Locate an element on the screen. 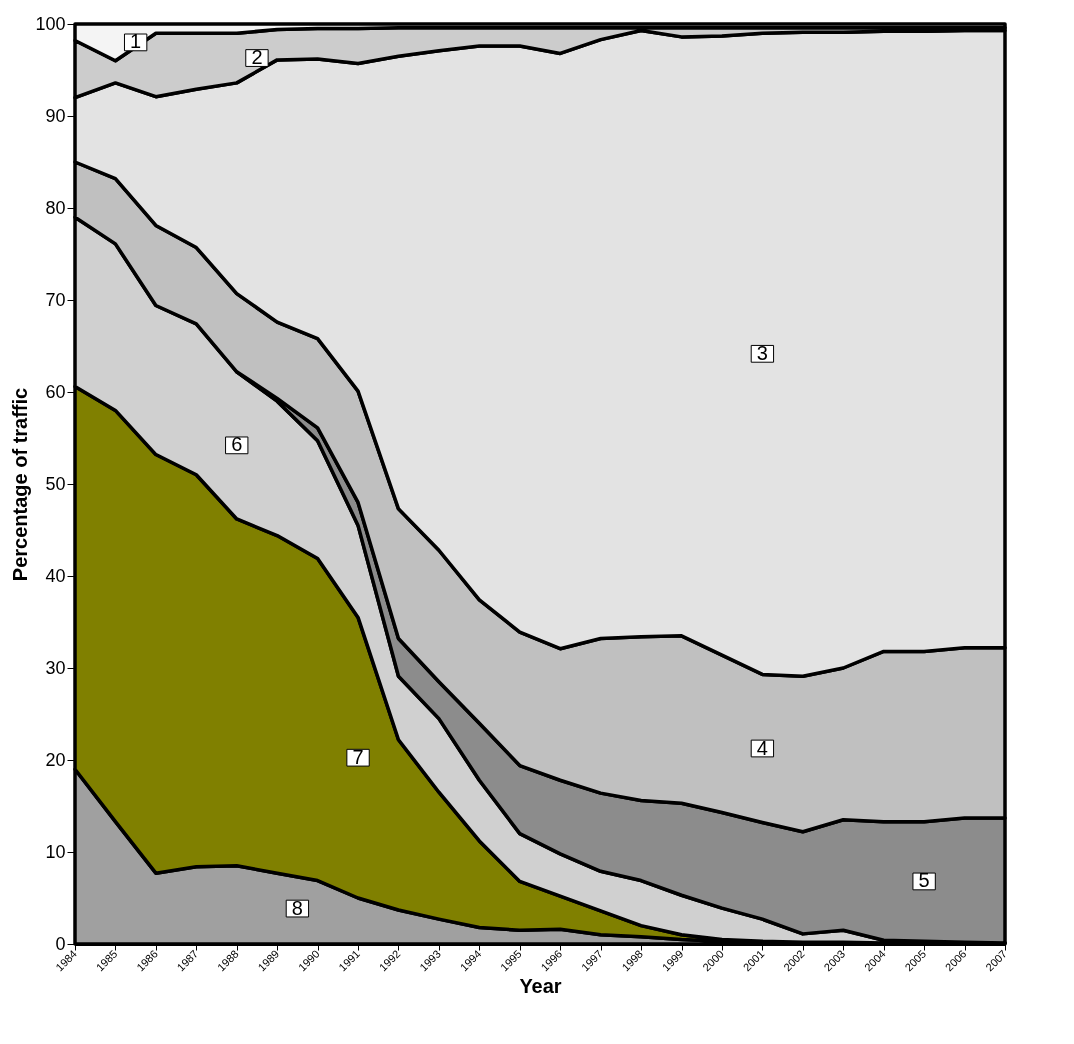  series-label: 2 is located at coordinates (257, 57).